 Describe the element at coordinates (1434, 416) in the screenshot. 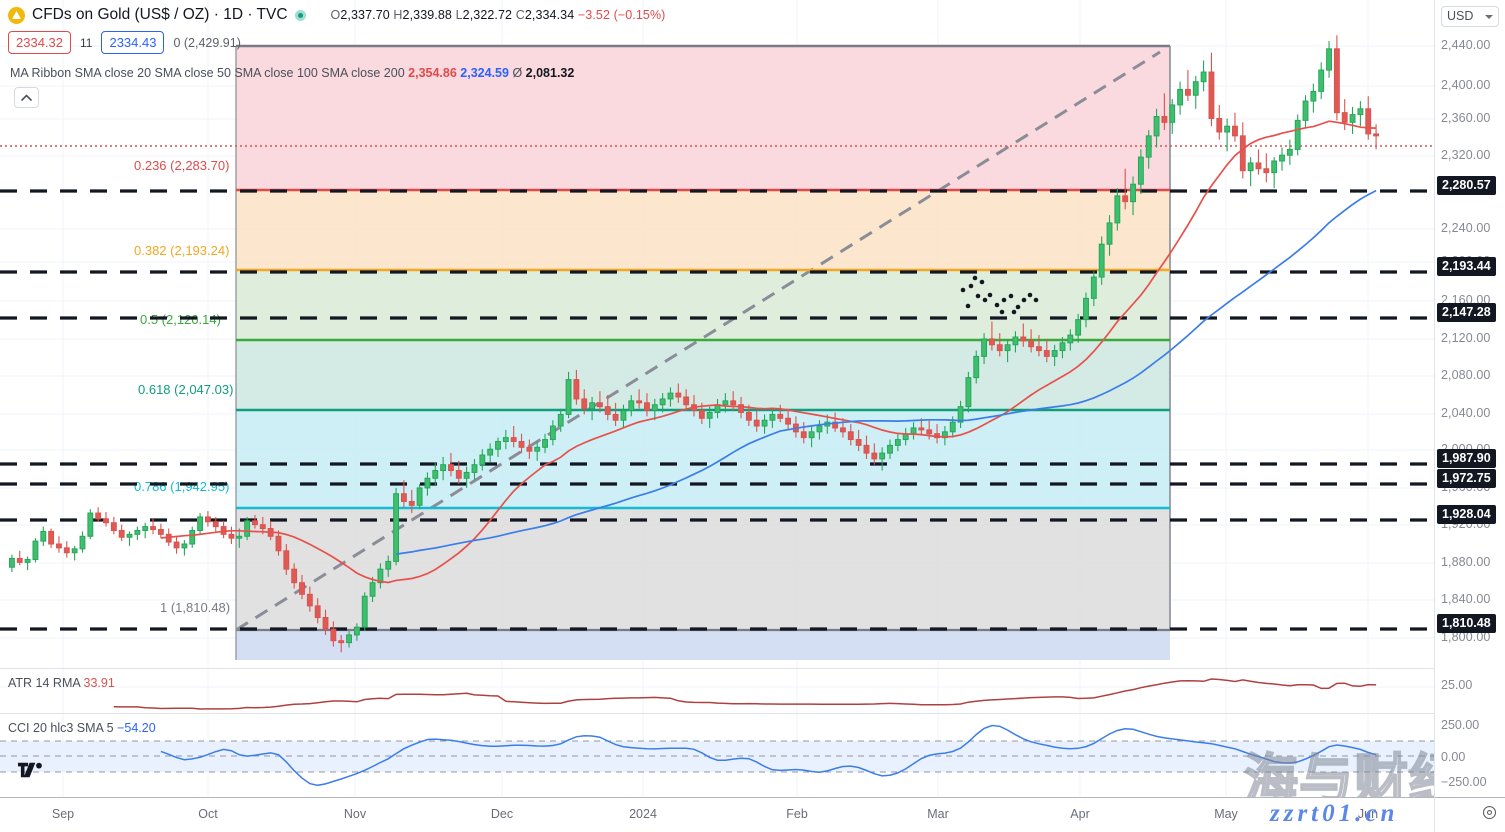

I see `scale-divider` at that location.